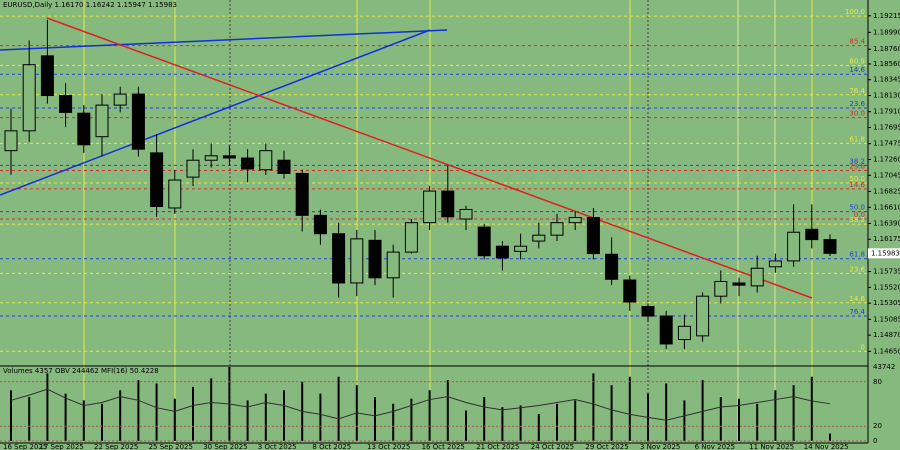 The image size is (900, 450). I want to click on level-label: 0.0, so click(859, 215).